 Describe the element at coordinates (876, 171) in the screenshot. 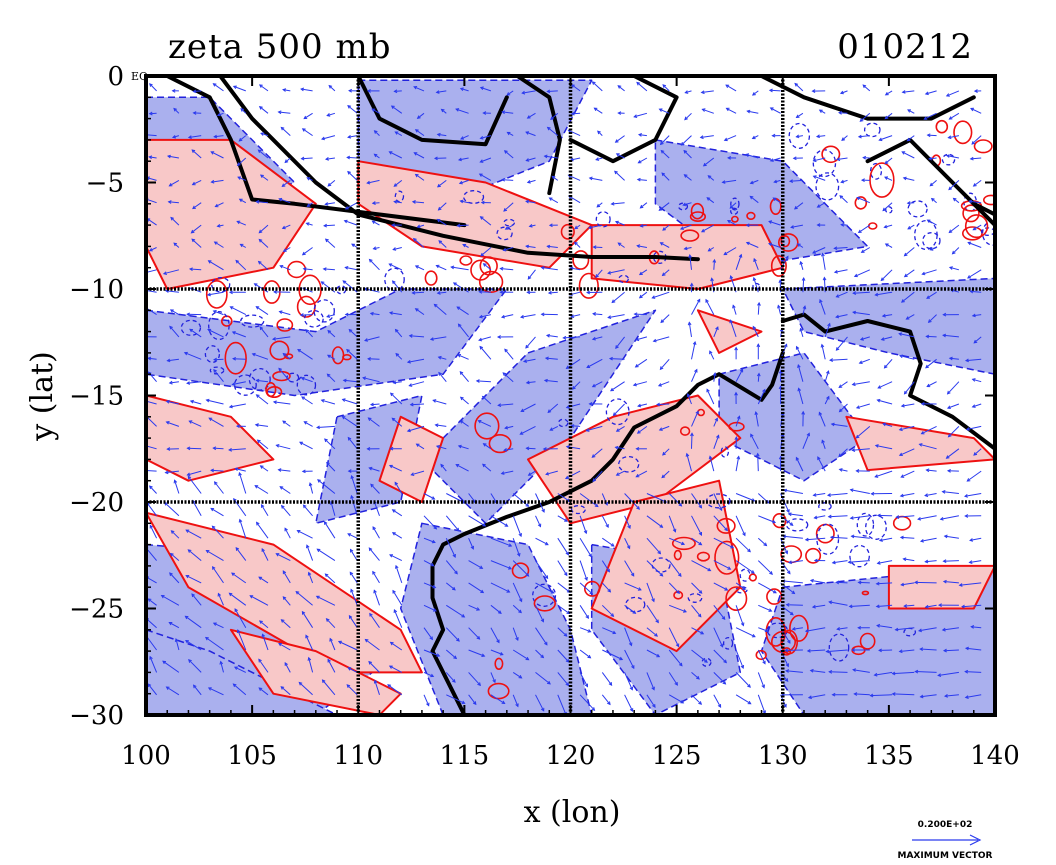

I see `negative-contour` at that location.